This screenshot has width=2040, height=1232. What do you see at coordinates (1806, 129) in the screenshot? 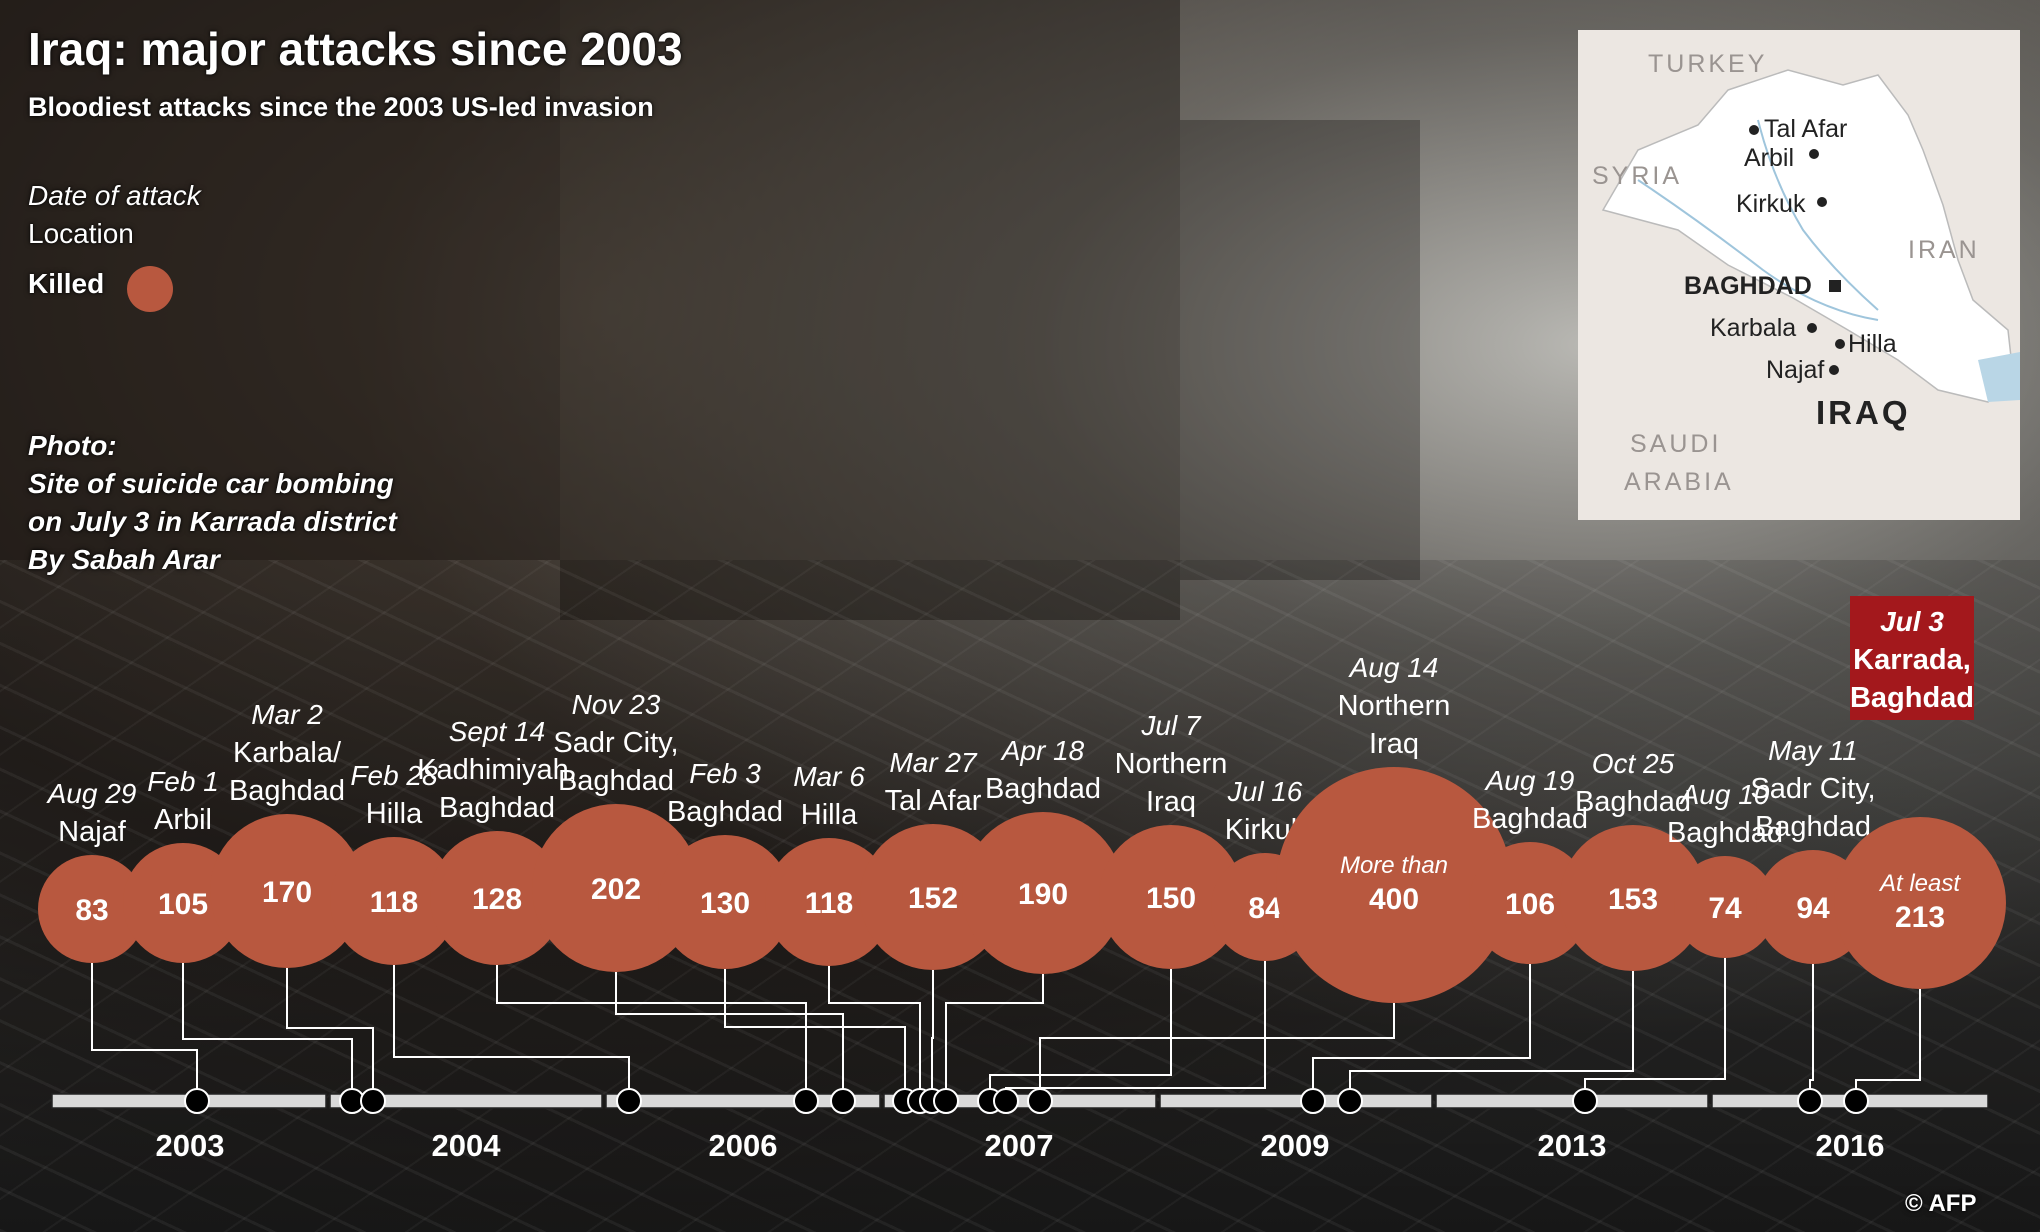
I see `map-label-tal-afar: Tal Afar` at bounding box center [1806, 129].